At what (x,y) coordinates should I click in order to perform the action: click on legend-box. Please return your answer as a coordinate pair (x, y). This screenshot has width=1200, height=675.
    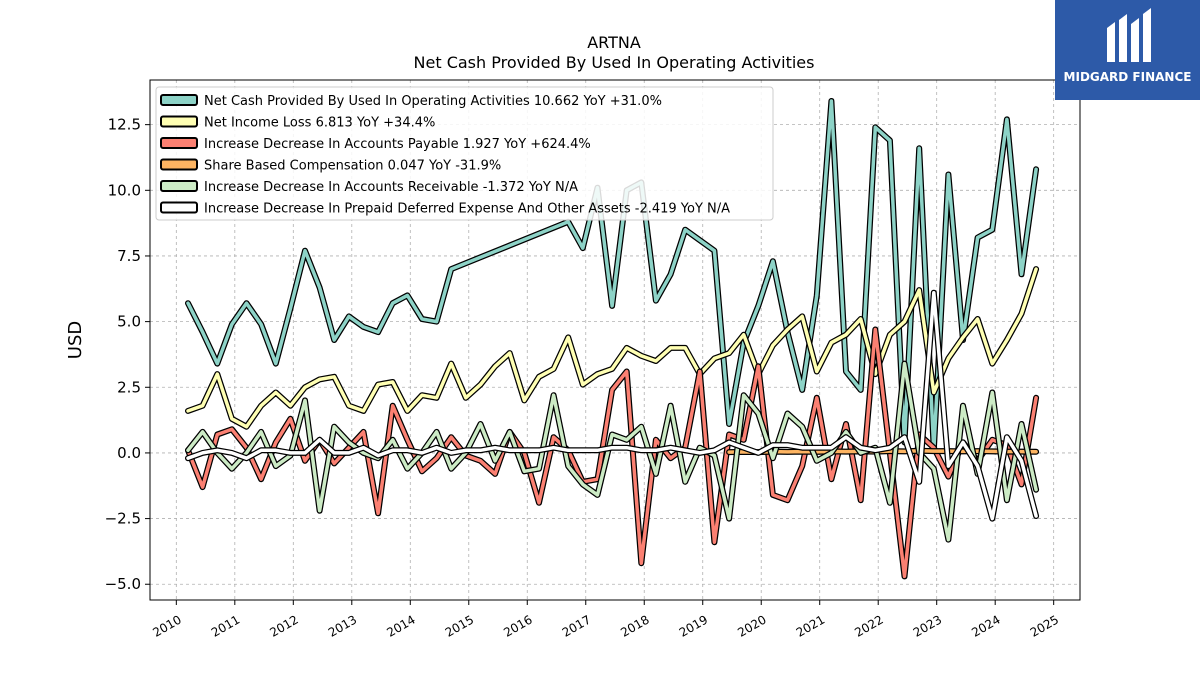
    Looking at the image, I should click on (464, 153).